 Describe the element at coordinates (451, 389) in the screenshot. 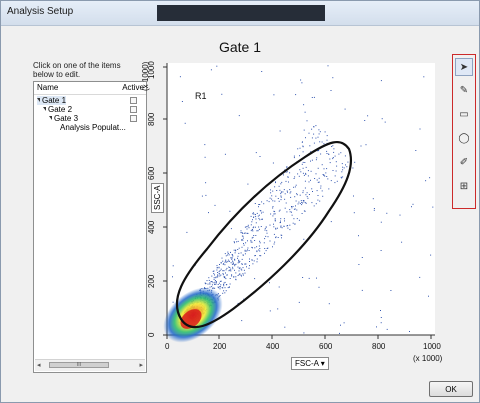

I see `ok-button: OK` at that location.